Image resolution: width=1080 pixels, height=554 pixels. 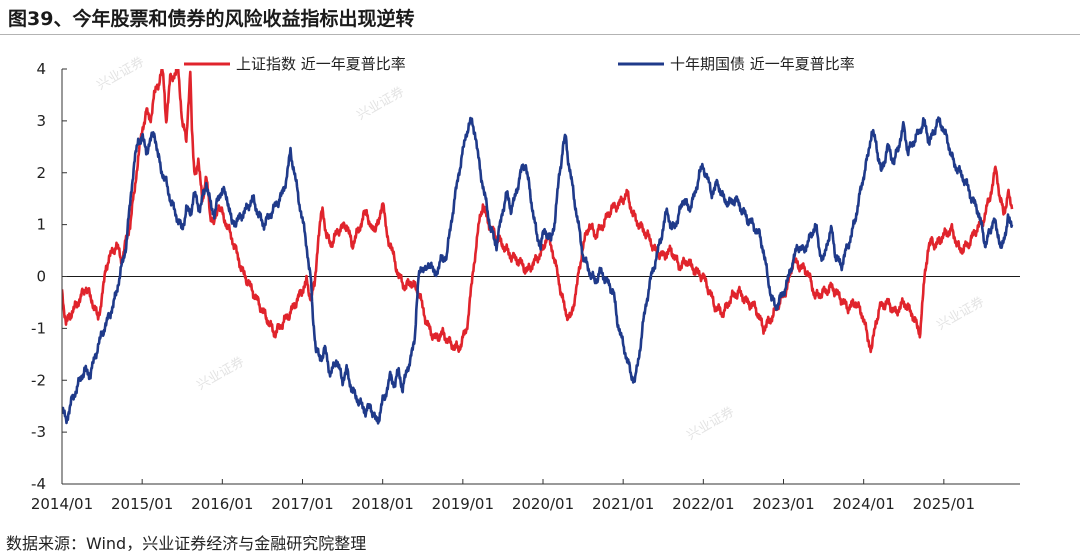 I want to click on x-tick-label: 2021/01, so click(x=623, y=504).